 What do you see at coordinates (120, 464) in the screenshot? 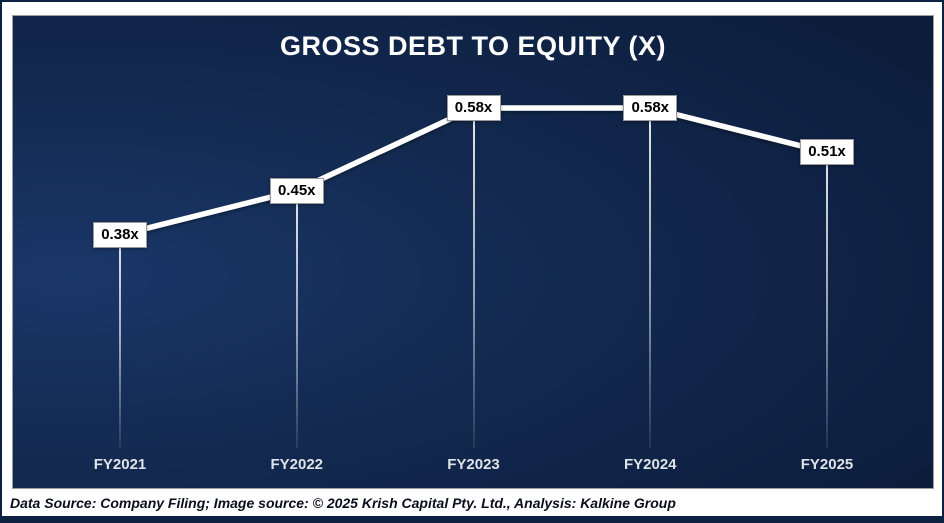
I see `x-axis-label: FY2021` at bounding box center [120, 464].